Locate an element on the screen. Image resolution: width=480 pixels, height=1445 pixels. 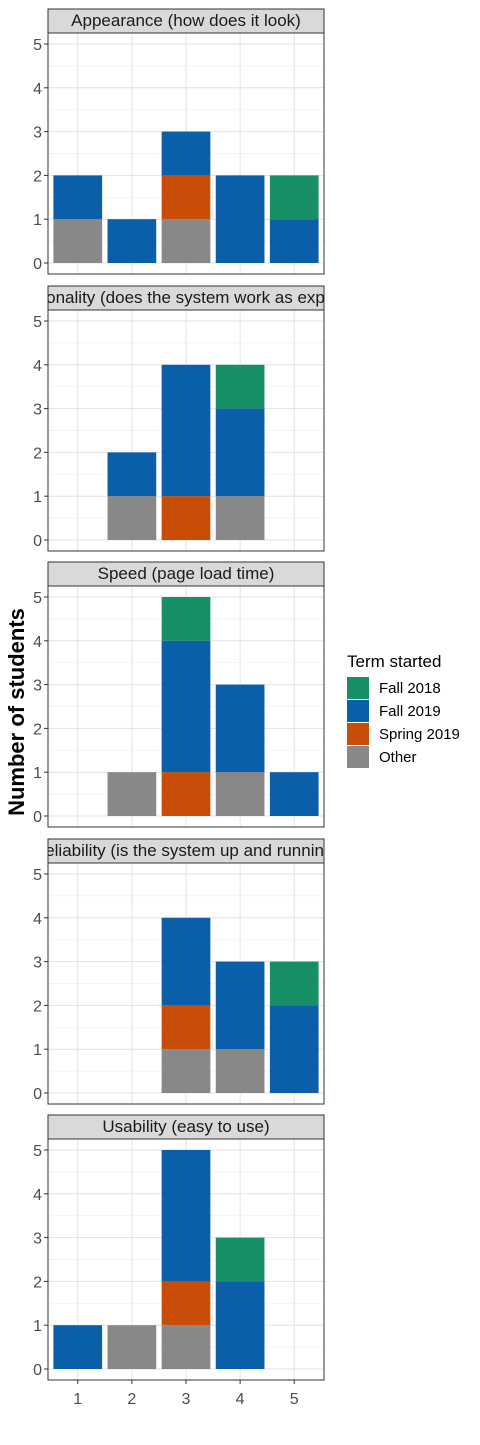
facet-title: Speed (page load time) is located at coordinates (186, 573).